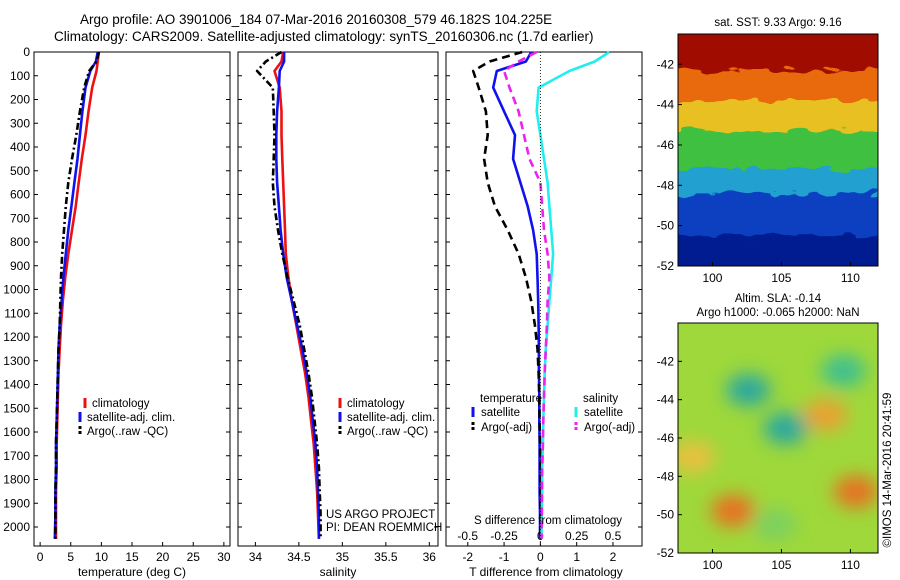 This screenshot has height=580, width=900. Describe the element at coordinates (17, 313) in the screenshot. I see `y-tick-label: 1100` at that location.